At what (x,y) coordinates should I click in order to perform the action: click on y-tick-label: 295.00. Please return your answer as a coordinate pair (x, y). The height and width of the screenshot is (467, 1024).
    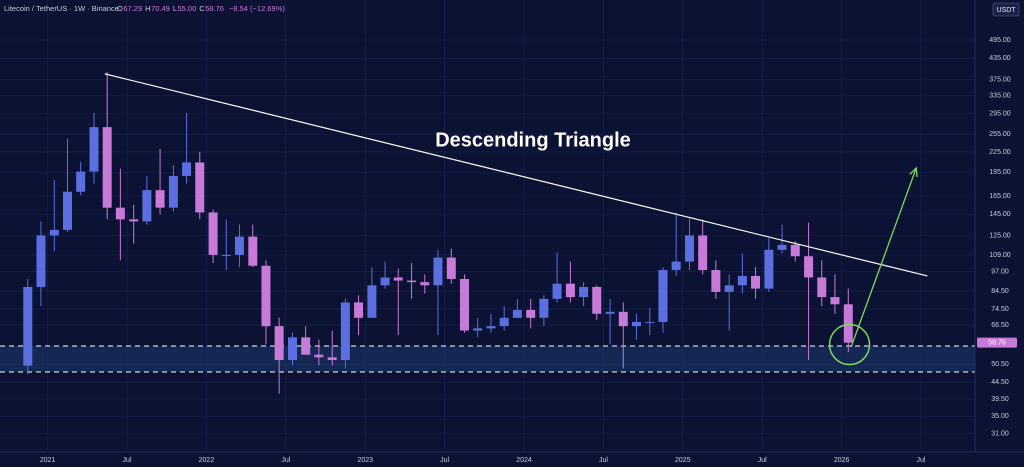
    Looking at the image, I should click on (1000, 113).